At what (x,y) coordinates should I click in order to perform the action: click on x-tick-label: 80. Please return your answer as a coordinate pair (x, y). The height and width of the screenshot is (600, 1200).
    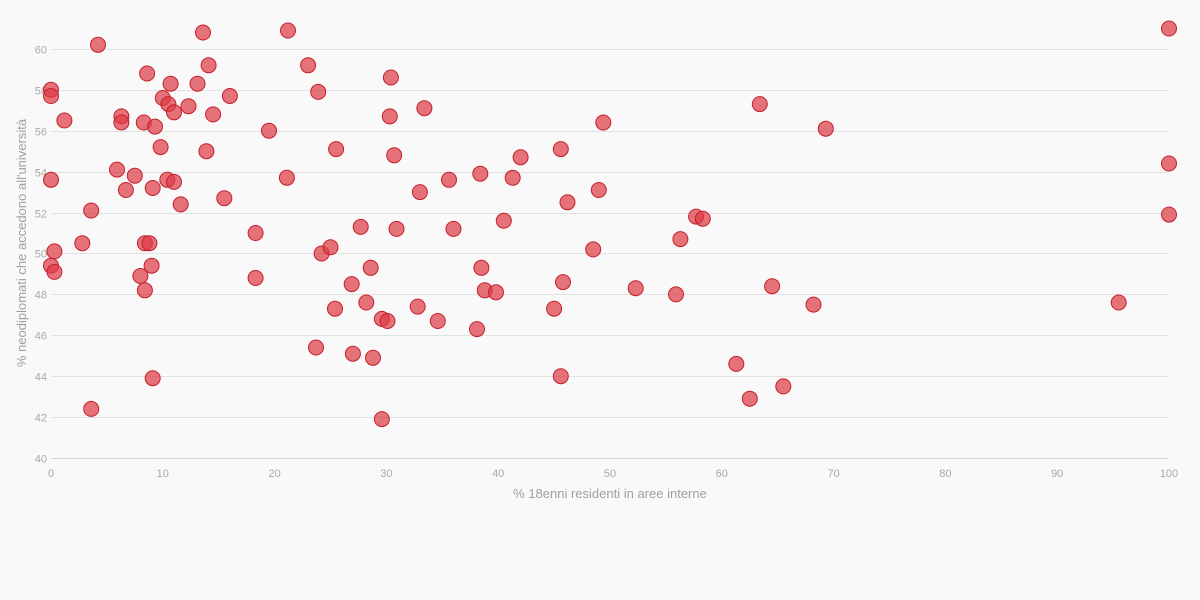
    Looking at the image, I should click on (945, 474).